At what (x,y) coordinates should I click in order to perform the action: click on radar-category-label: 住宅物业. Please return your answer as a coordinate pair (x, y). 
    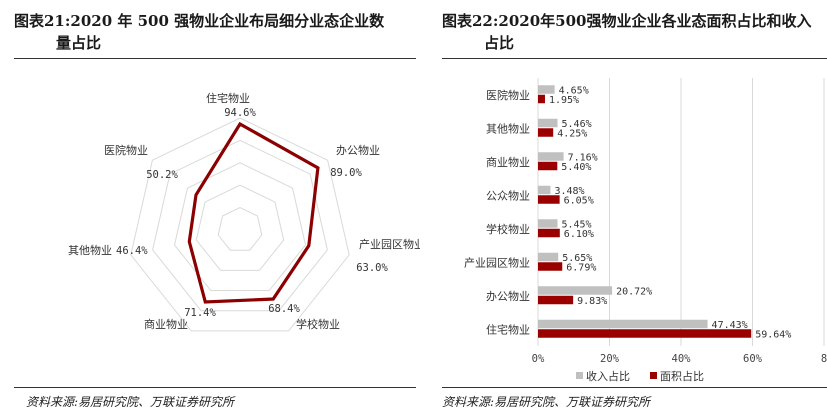
    Looking at the image, I should click on (228, 98).